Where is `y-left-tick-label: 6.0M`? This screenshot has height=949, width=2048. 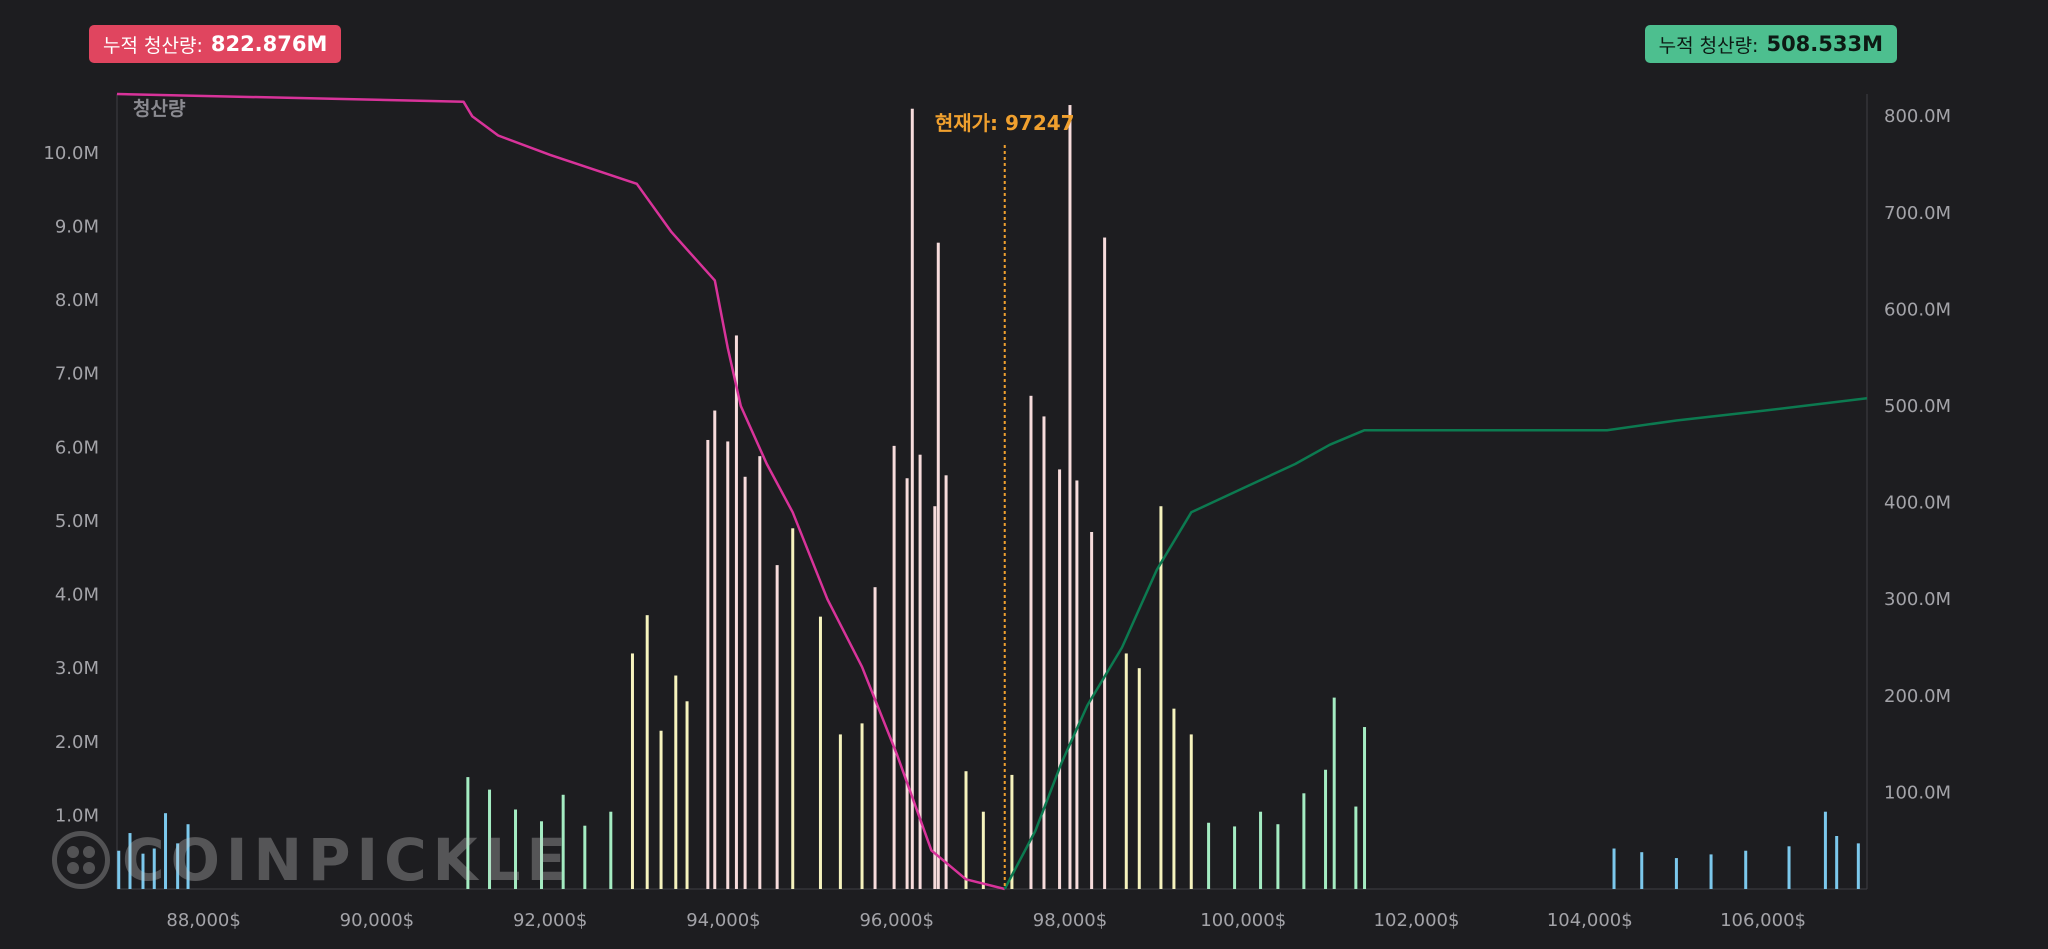
y-left-tick-label: 6.0M is located at coordinates (77, 447).